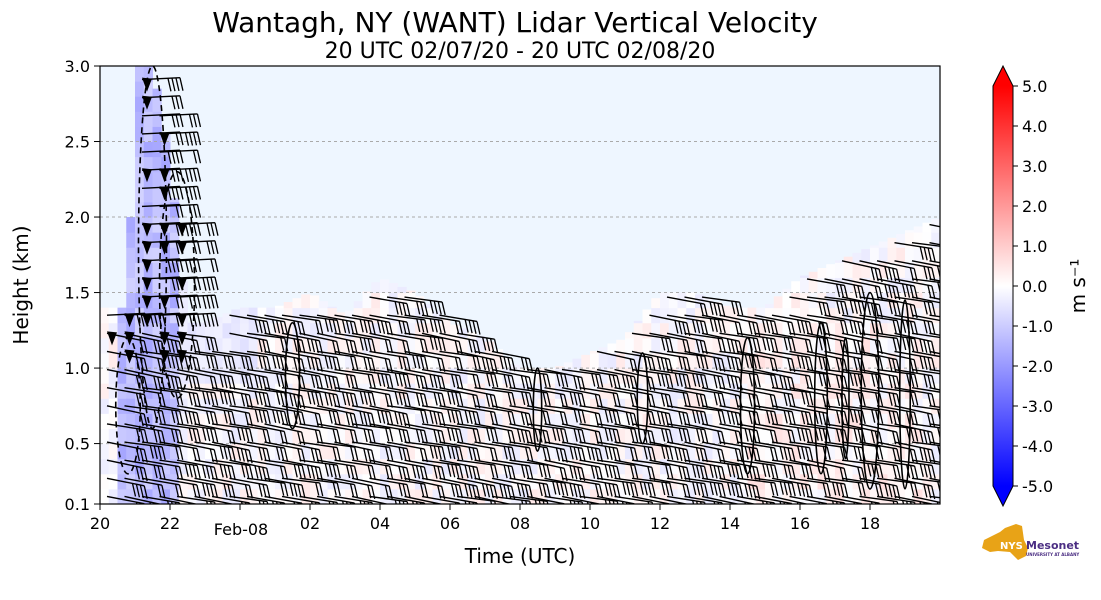 The height and width of the screenshot is (600, 1101). Describe the element at coordinates (1037, 326) in the screenshot. I see `colorbar-tick-label: -1.0` at that location.